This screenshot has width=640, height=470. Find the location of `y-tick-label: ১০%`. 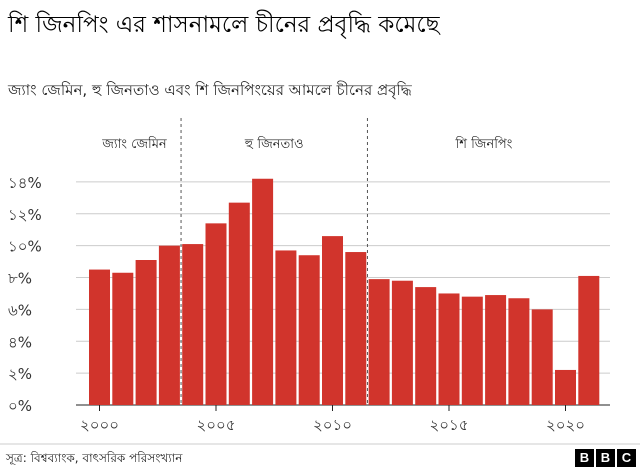

y-tick-label: ১০% is located at coordinates (25, 247).